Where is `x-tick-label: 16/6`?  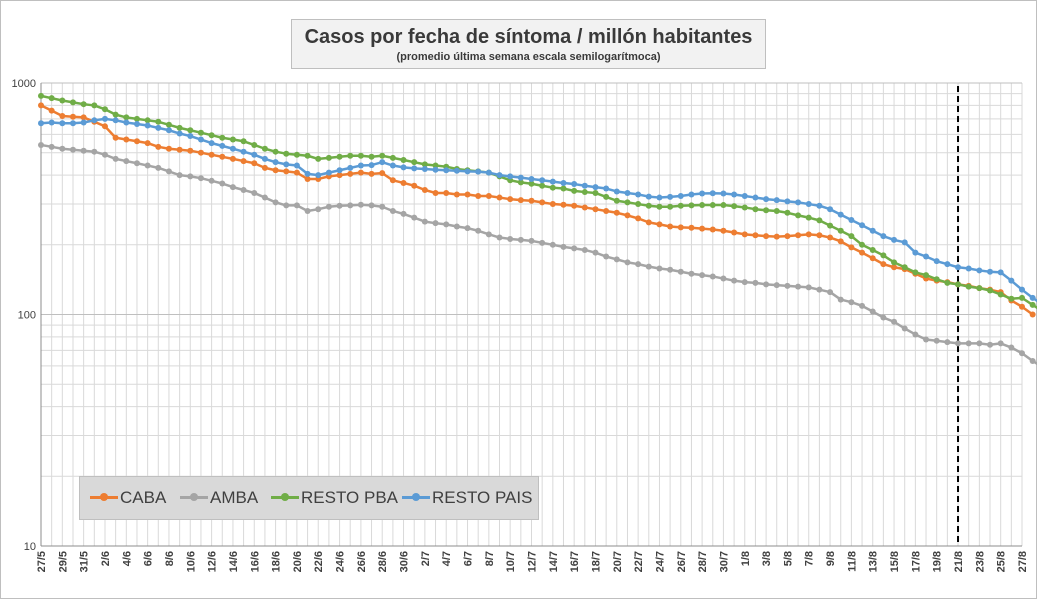 x-tick-label: 16/6 is located at coordinates (255, 561).